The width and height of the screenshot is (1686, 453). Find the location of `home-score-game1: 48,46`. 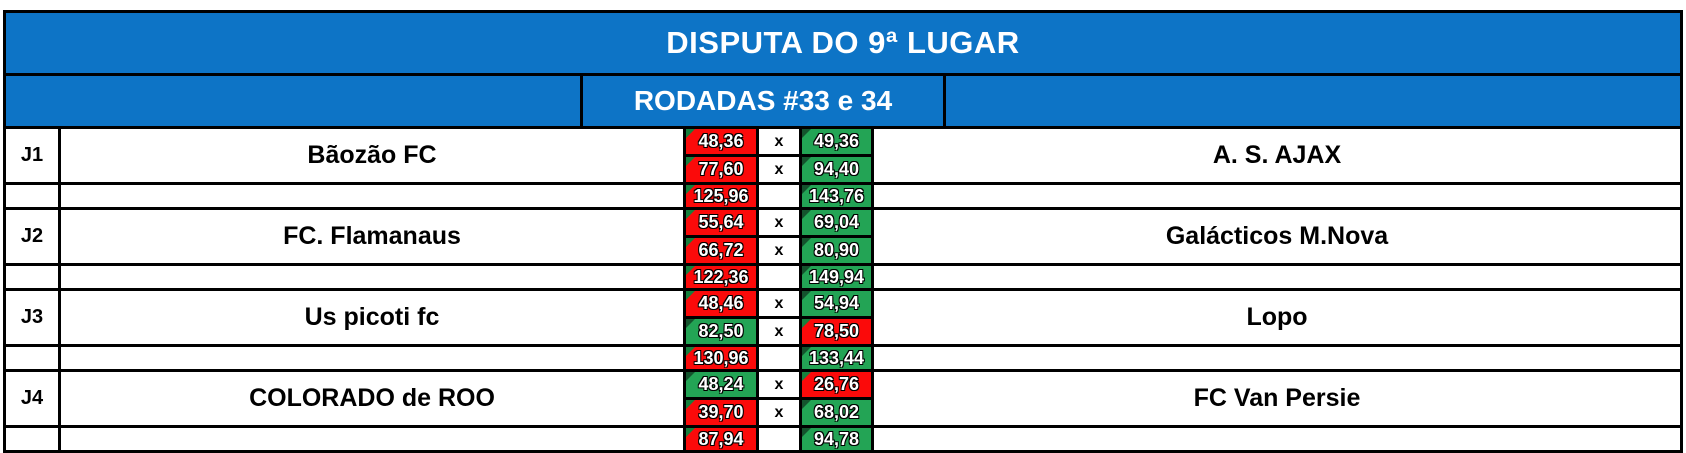

home-score-game1: 48,46 is located at coordinates (721, 303).